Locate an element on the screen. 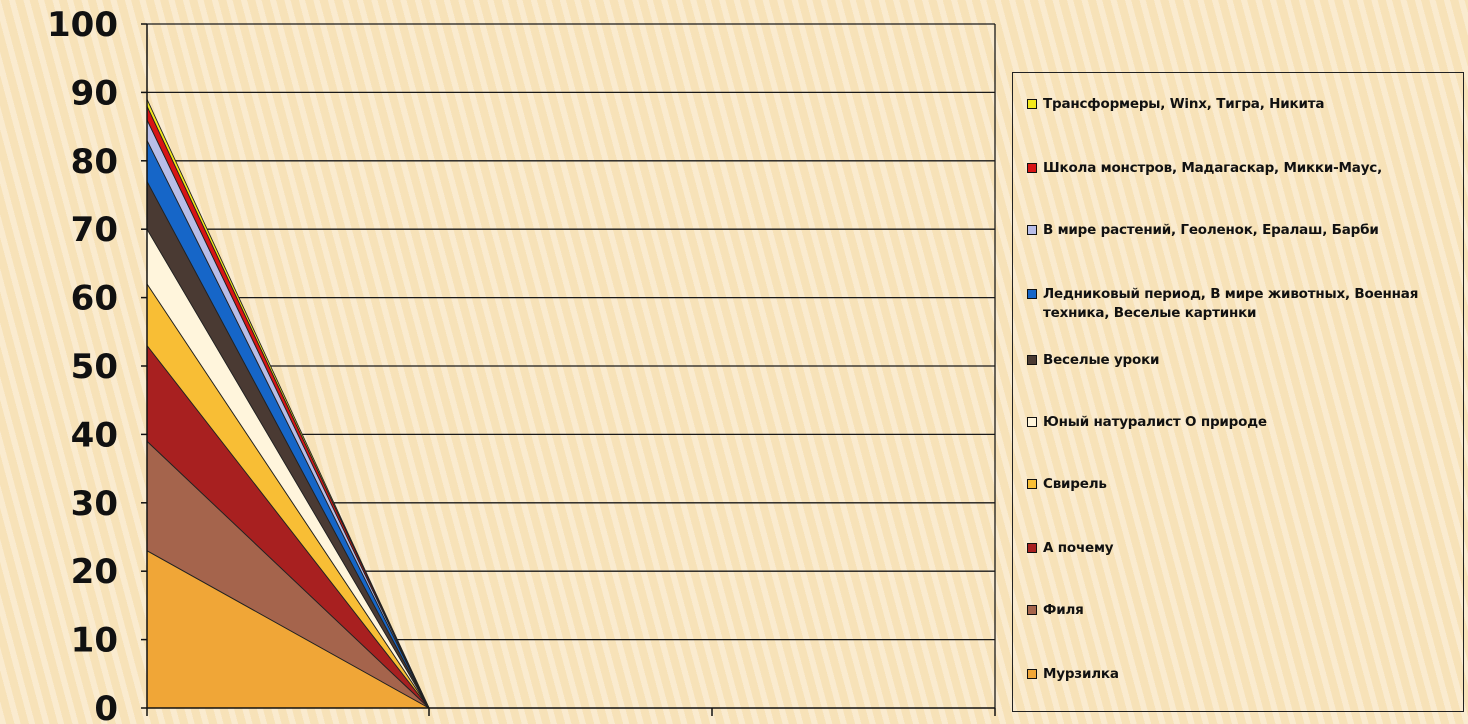 The image size is (1468, 724). y-tick-label-70: 70 is located at coordinates (94, 230).